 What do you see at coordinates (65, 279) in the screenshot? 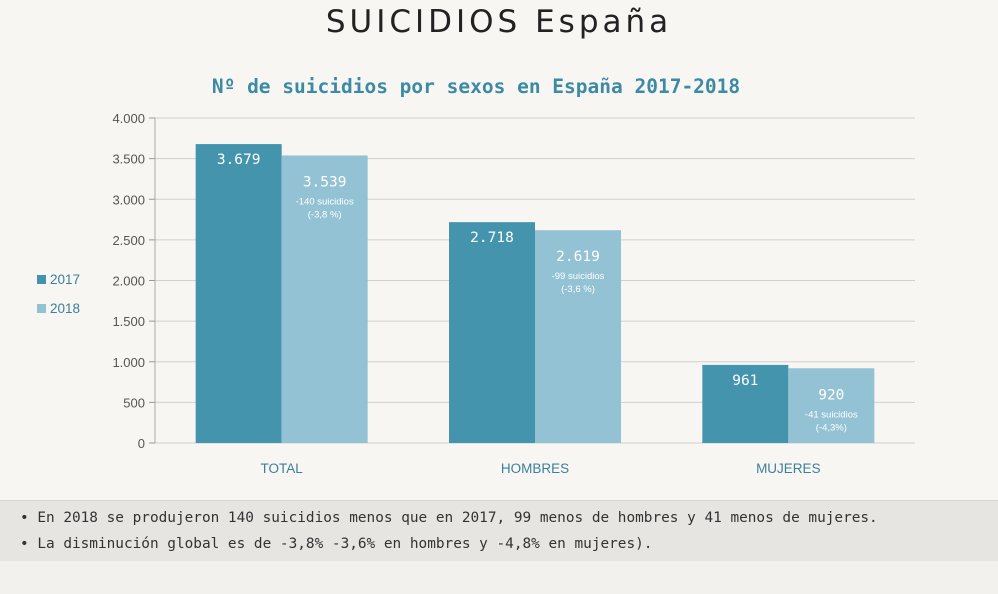
I see `legend-label: 2017` at bounding box center [65, 279].